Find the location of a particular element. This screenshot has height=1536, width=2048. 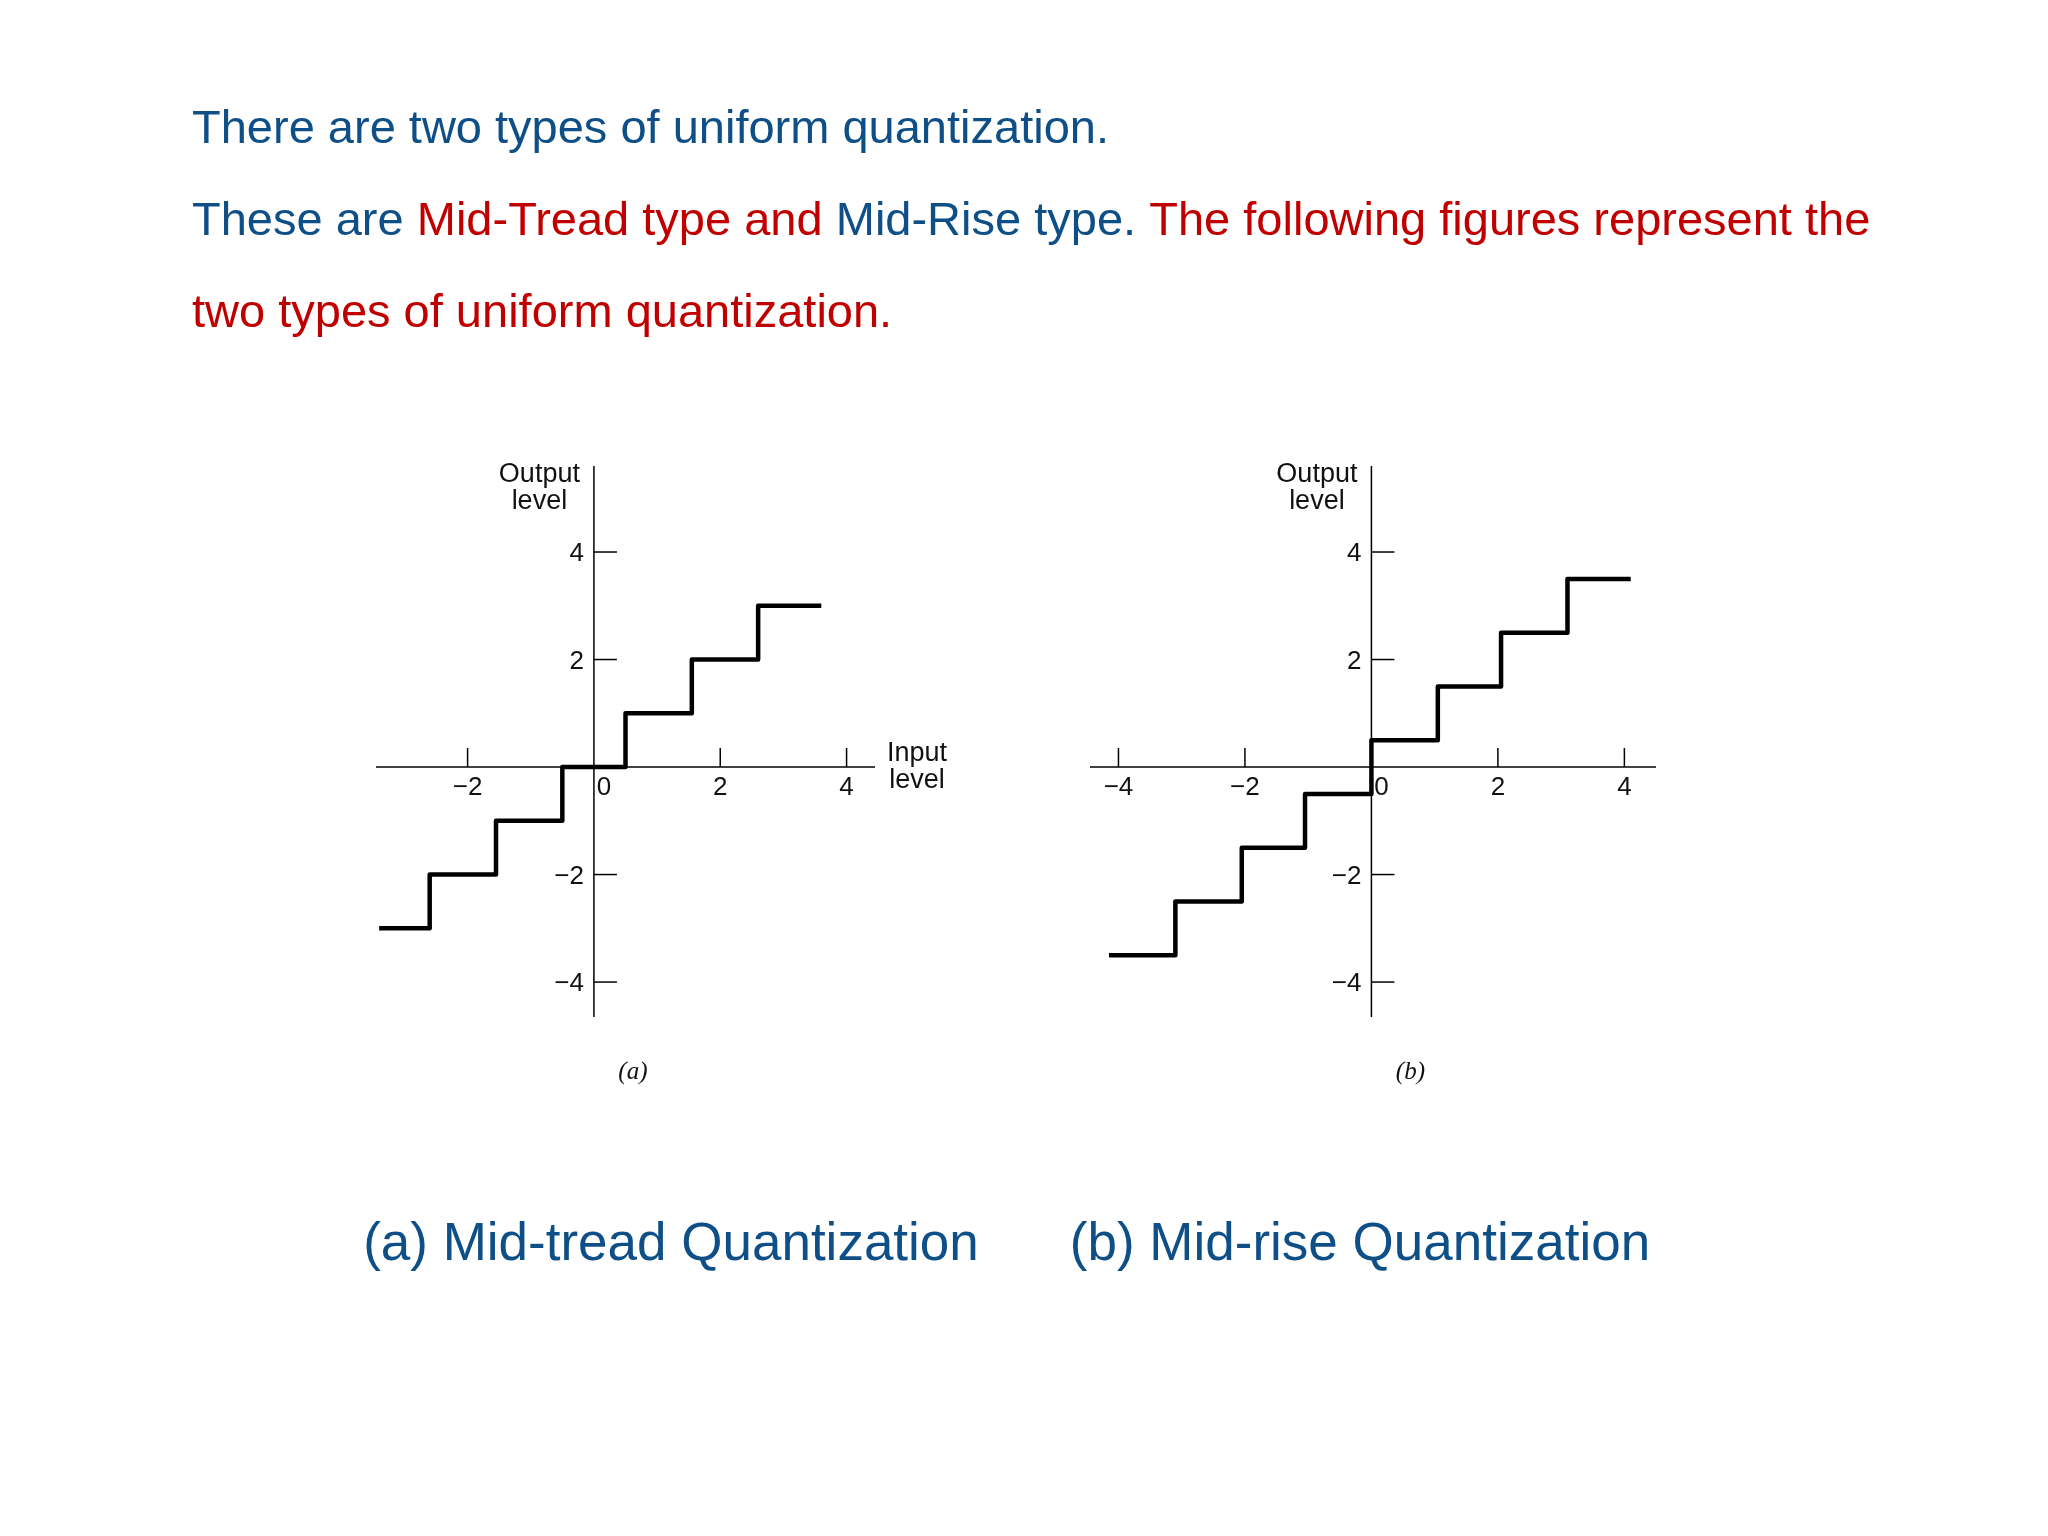

text: (b) Mid-rise Quantization is located at coordinates (1360, 1241).